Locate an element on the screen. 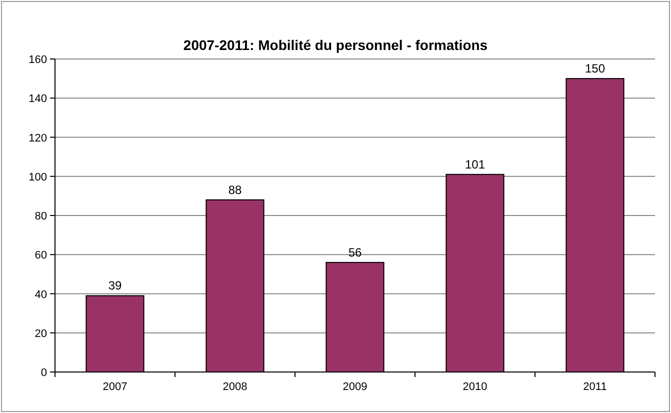 This screenshot has width=671, height=413. chart-title: 2007-2011: Mobilité du personnel - formations is located at coordinates (335, 45).